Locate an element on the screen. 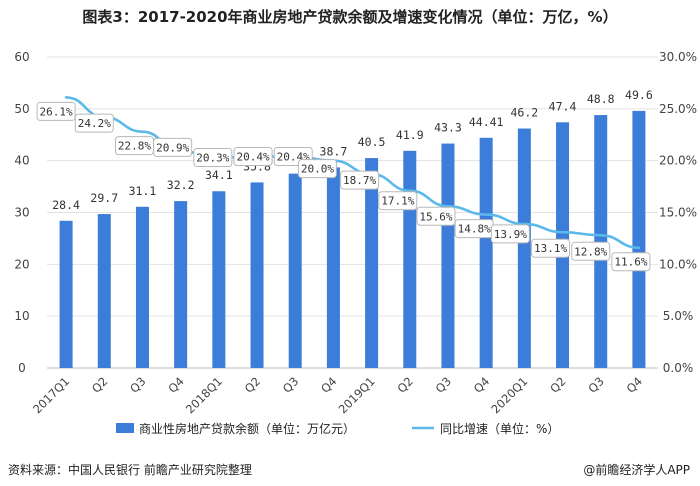  right-axis: 0.0% 5.0% 10.0% 15.0% 20.0% 25.0% 30.0% is located at coordinates (678, 212).